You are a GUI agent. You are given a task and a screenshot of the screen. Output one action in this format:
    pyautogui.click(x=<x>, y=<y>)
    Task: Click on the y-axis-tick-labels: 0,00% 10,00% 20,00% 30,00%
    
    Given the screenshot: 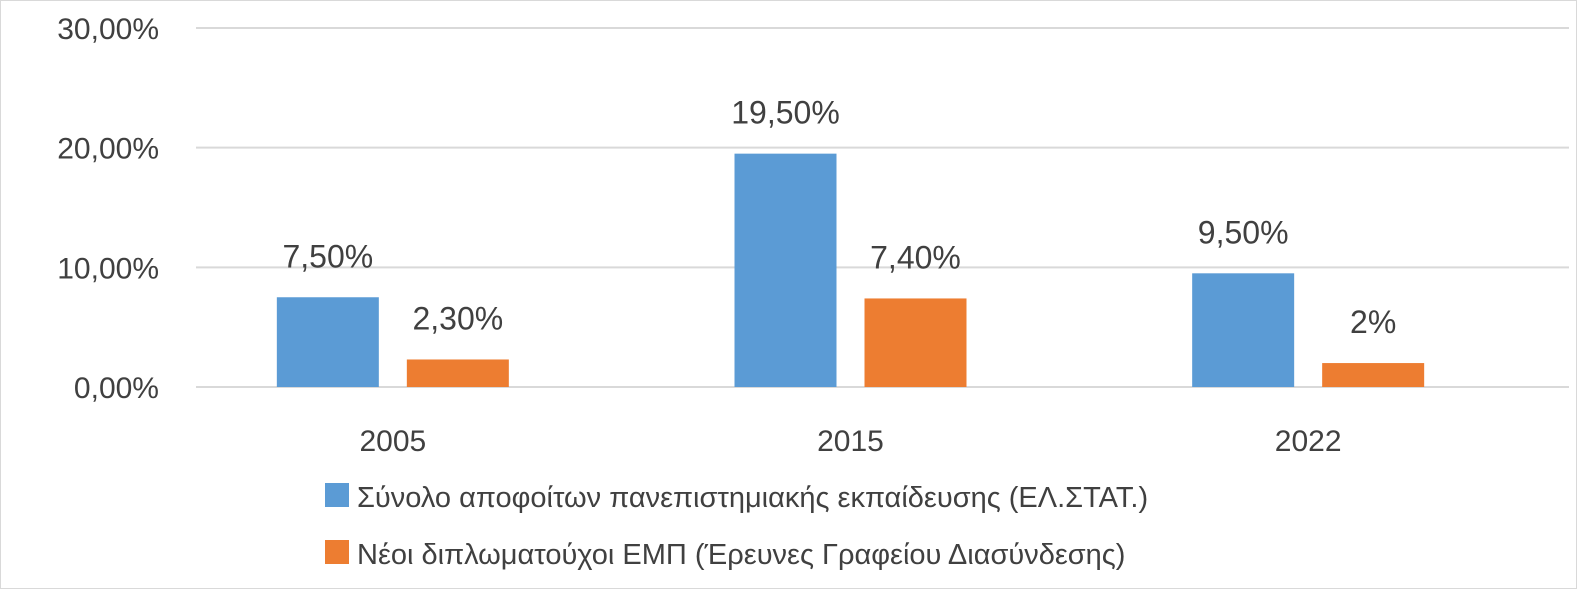 What is the action you would take?
    pyautogui.click(x=108, y=209)
    